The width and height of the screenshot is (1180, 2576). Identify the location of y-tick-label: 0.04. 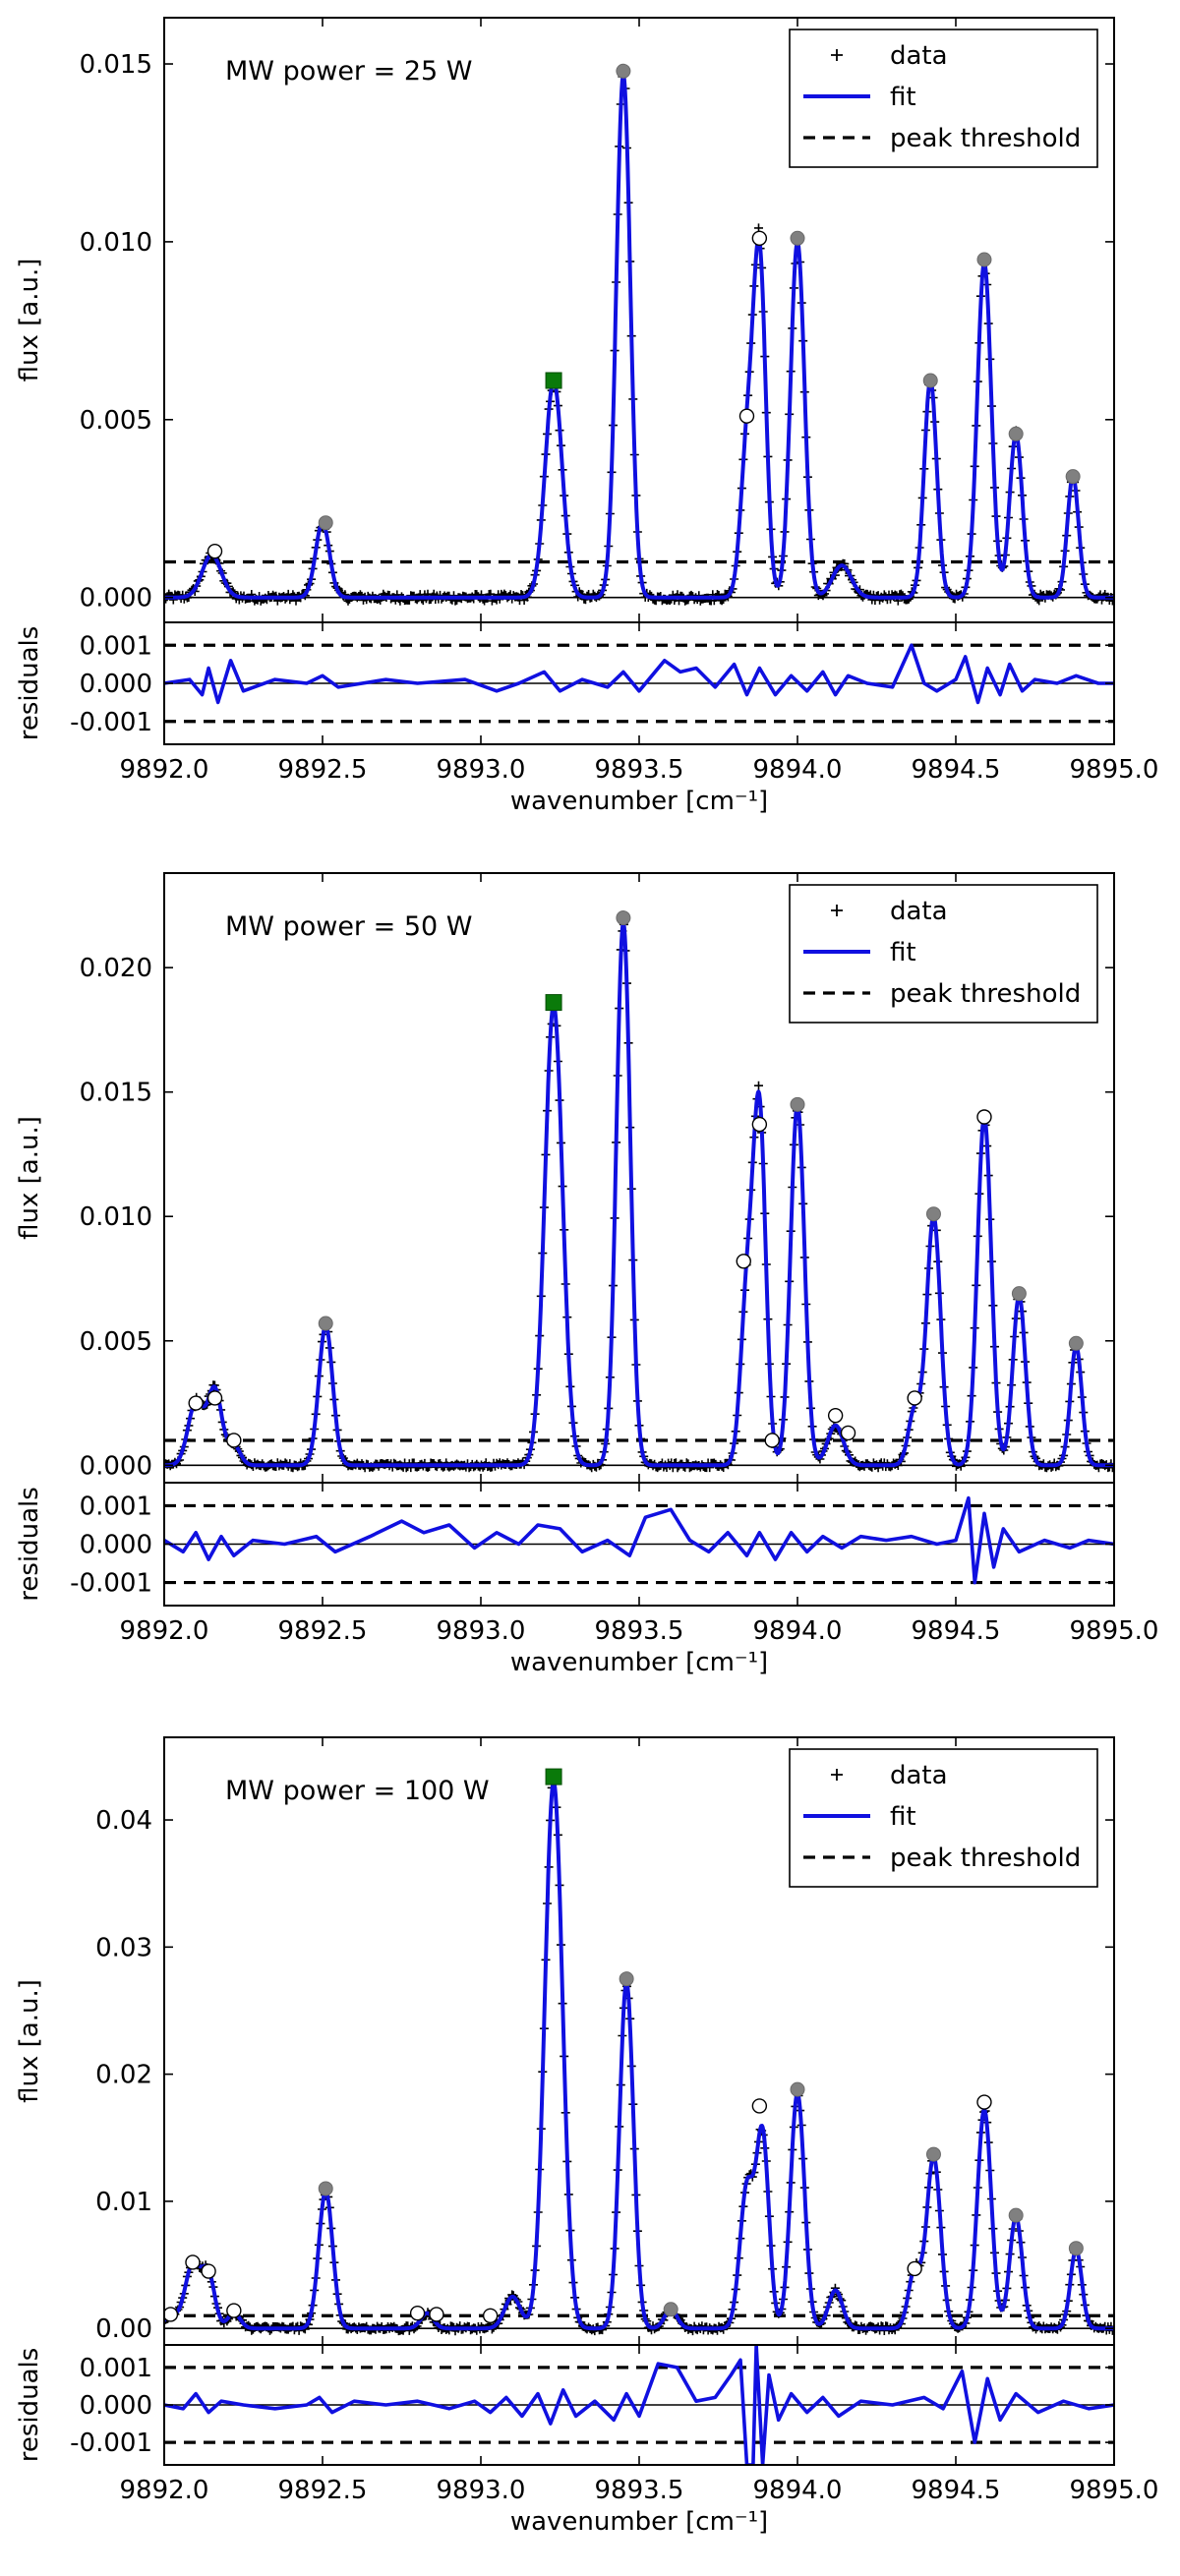
(123, 1821).